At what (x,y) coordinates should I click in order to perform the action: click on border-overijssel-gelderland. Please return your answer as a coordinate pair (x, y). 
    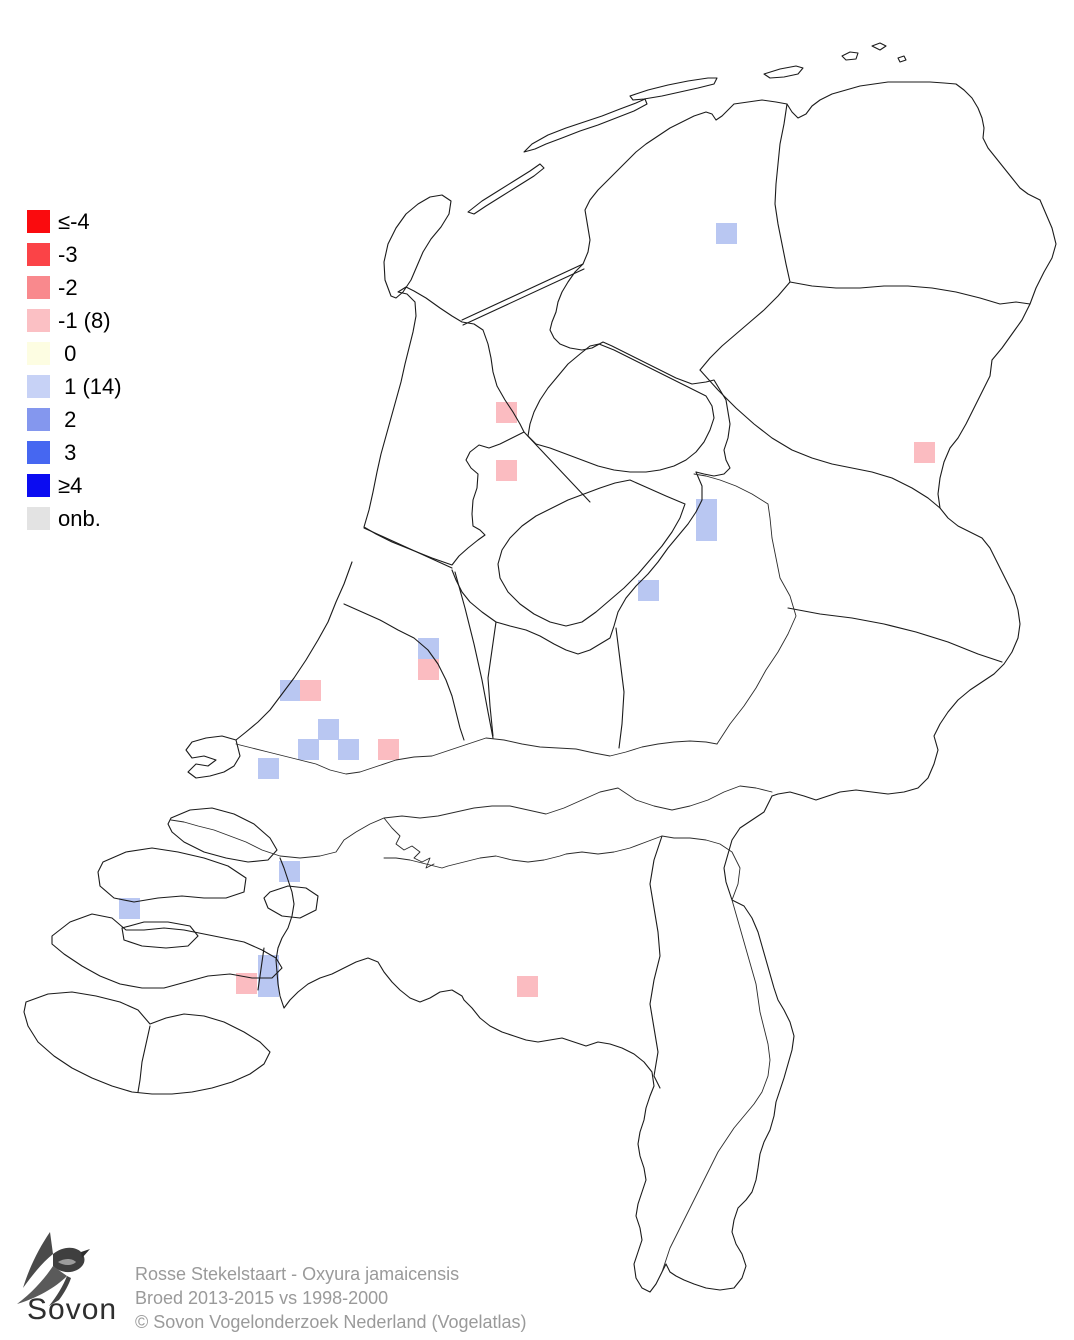
    Looking at the image, I should click on (895, 635).